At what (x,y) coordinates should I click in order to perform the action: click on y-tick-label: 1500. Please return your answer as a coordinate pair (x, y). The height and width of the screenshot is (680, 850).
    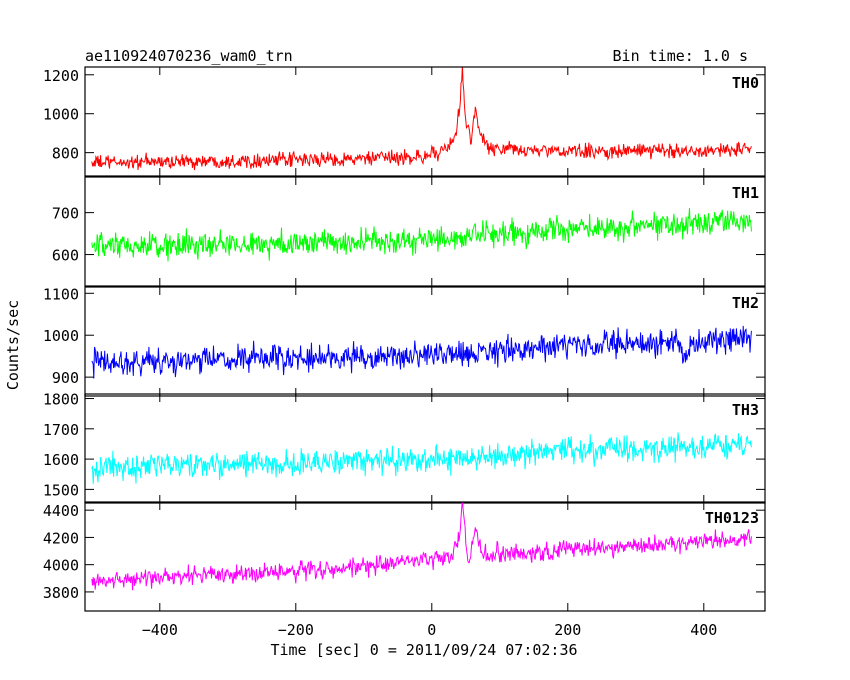
    Looking at the image, I should click on (61, 490).